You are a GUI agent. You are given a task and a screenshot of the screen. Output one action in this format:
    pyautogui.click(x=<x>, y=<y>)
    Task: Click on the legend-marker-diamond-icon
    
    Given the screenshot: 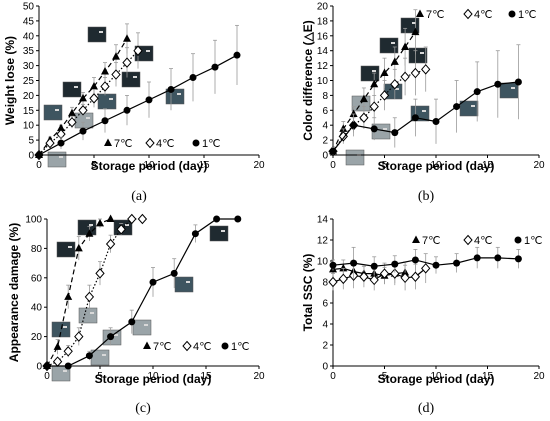 What is the action you would take?
    pyautogui.click(x=187, y=346)
    